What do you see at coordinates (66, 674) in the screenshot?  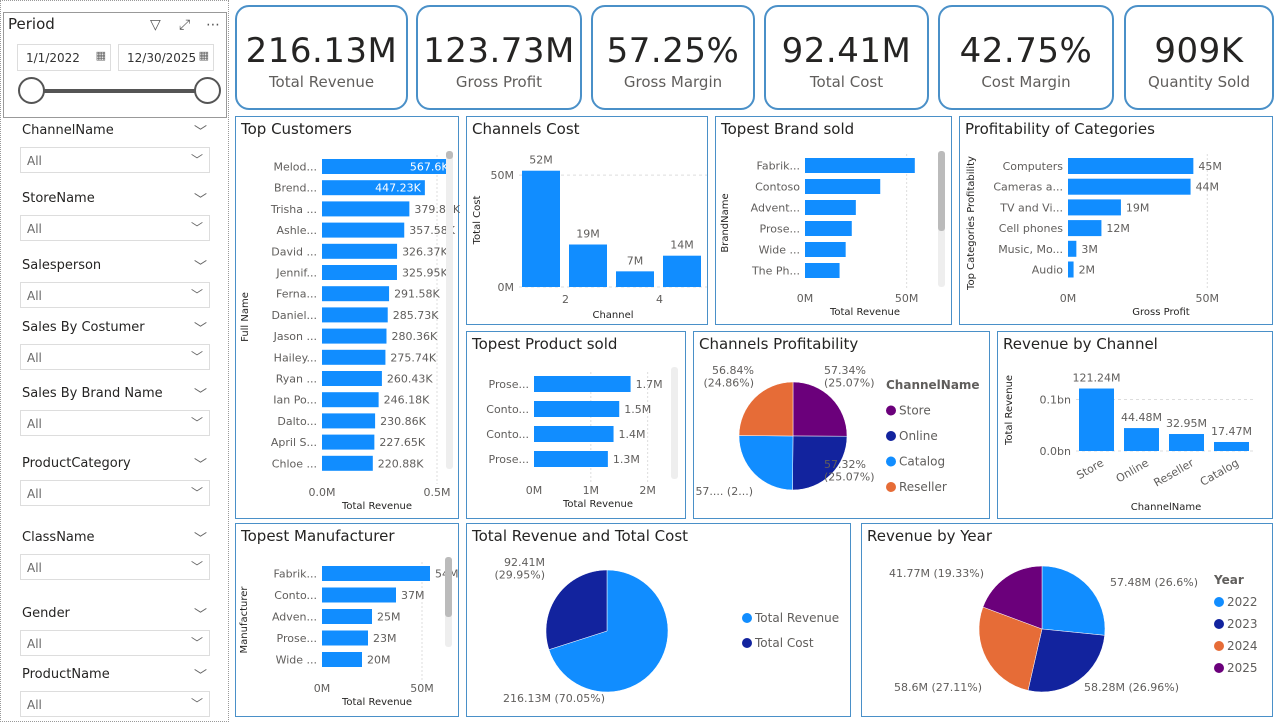 I see `slicer-label: ProductName` at bounding box center [66, 674].